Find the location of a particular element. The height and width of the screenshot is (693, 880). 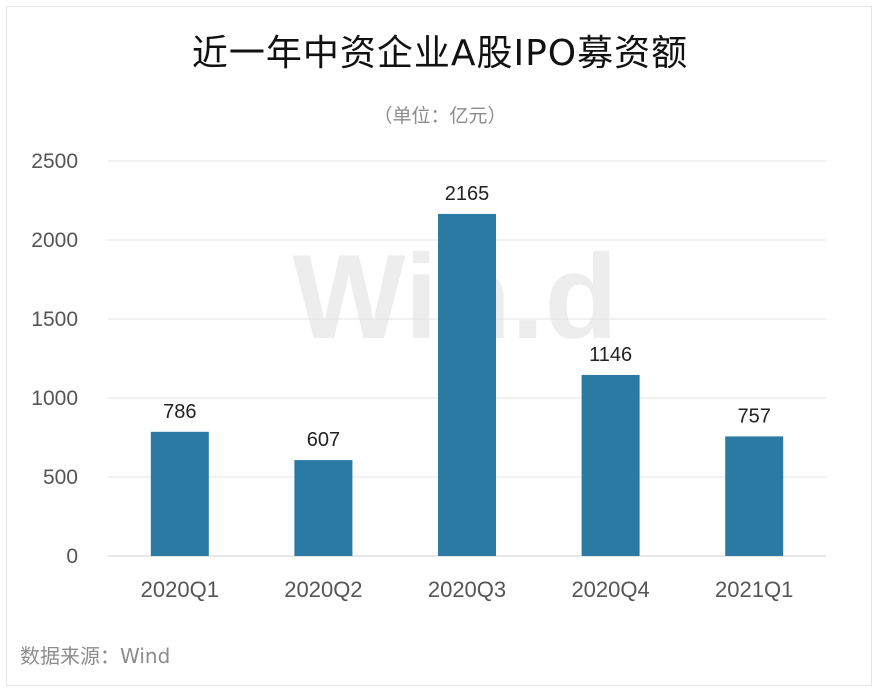

x-axis-ticks: 2020Q1 2020Q2 2020Q3 2020Q4 2021Q1 is located at coordinates (467, 589).